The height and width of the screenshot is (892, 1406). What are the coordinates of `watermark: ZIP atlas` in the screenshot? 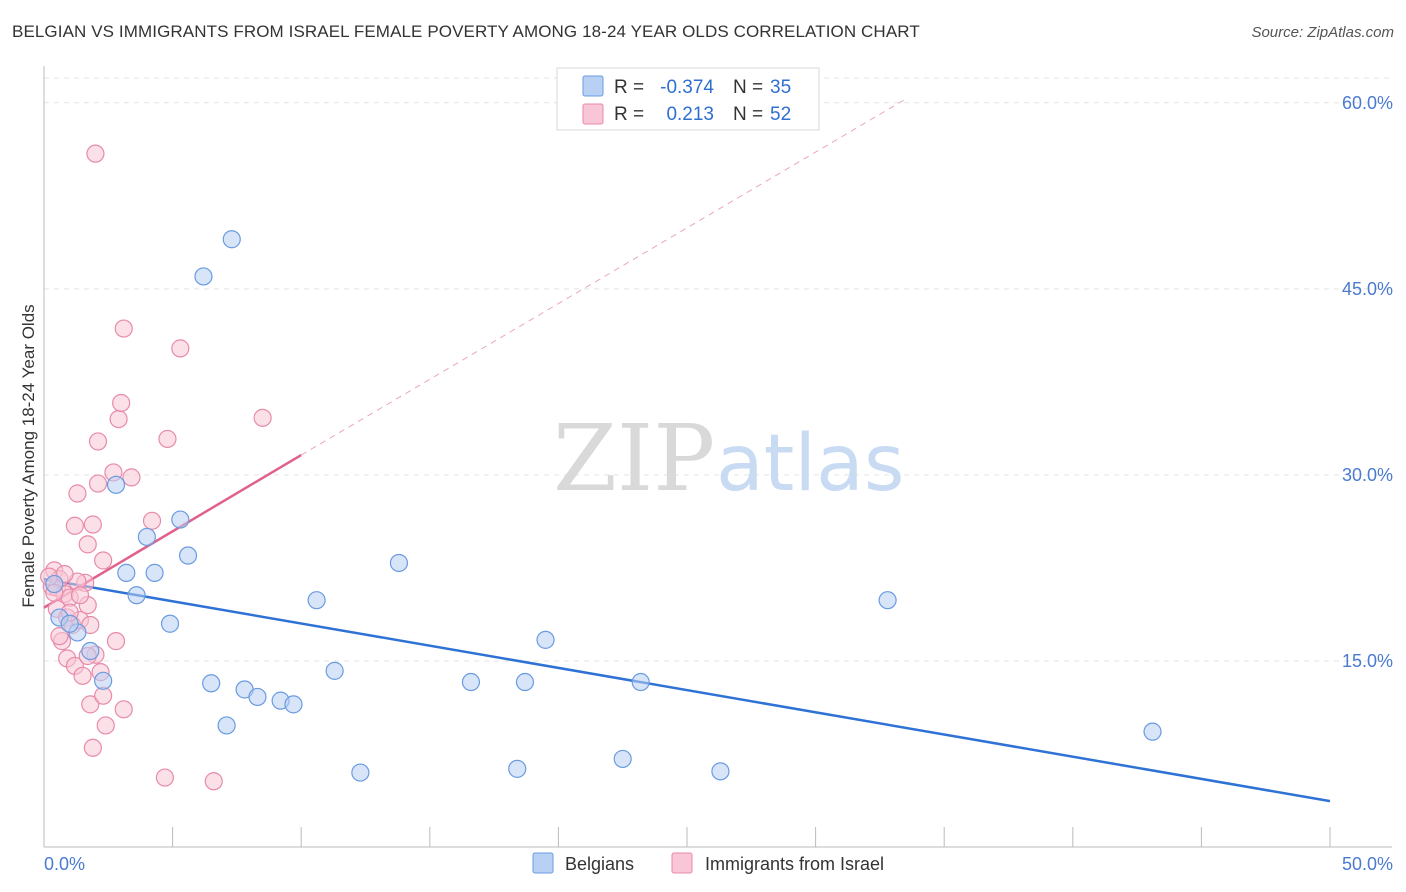 It's located at (729, 458).